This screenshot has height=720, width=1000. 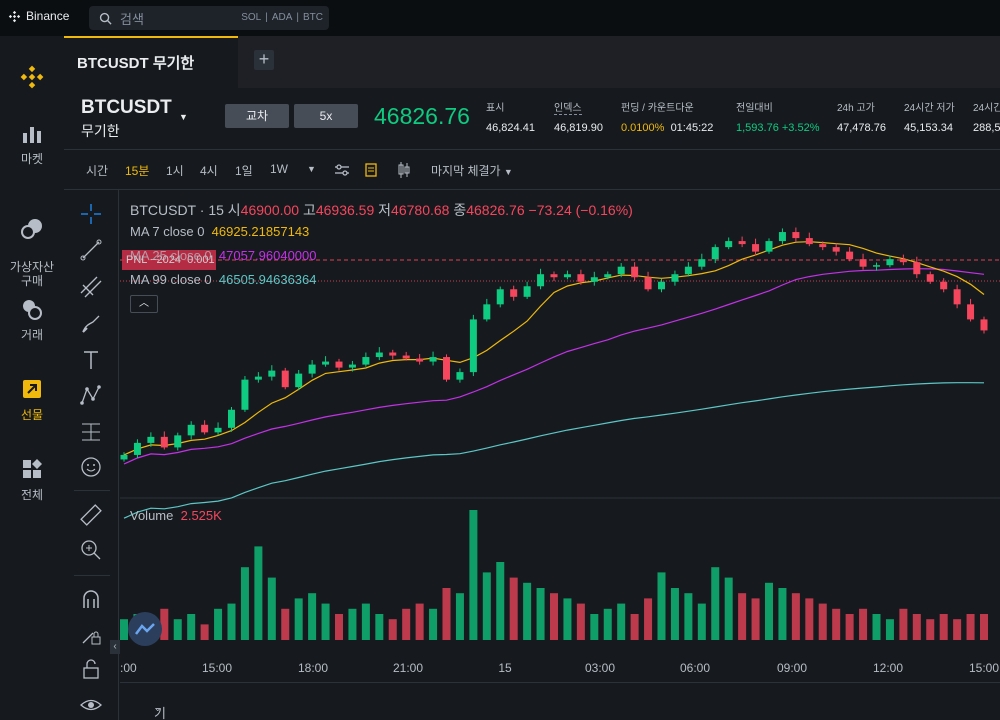 I want to click on search-tags: SOL | ADA | BTC, so click(x=282, y=17).